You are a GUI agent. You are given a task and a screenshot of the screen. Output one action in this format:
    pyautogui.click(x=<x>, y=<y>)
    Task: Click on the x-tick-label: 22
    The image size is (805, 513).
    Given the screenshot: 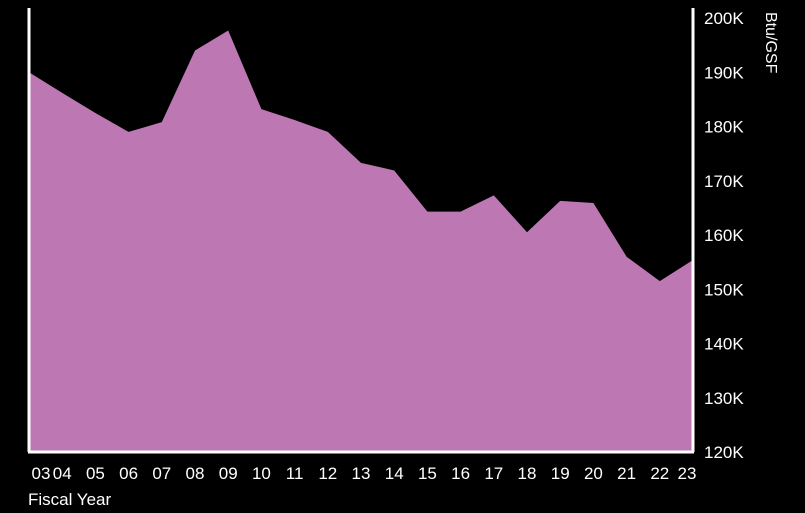 What is the action you would take?
    pyautogui.click(x=659, y=473)
    